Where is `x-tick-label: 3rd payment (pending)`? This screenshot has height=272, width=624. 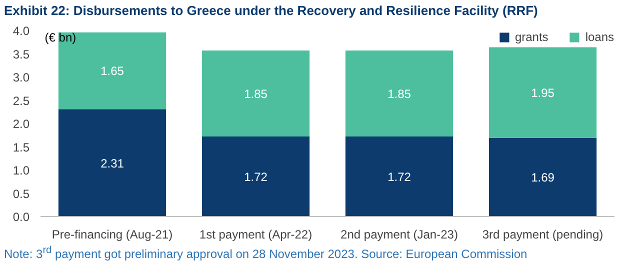 x-tick-label: 3rd payment (pending) is located at coordinates (543, 235).